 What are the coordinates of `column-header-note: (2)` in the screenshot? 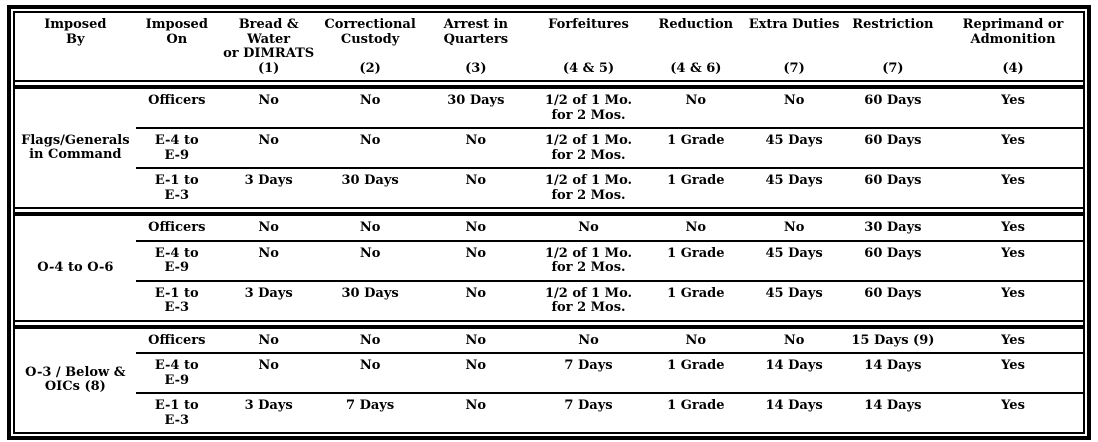 It's located at (370, 68).